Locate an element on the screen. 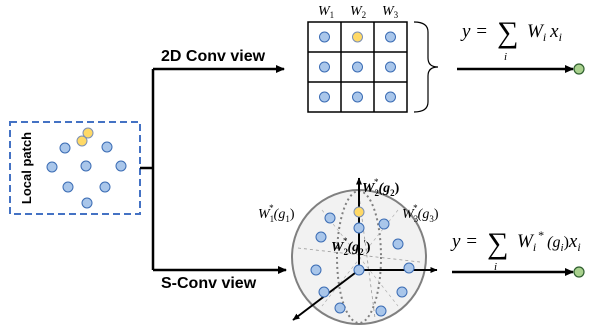 Image resolution: width=591 pixels, height=333 pixels. output-node-s-conv is located at coordinates (579, 272).